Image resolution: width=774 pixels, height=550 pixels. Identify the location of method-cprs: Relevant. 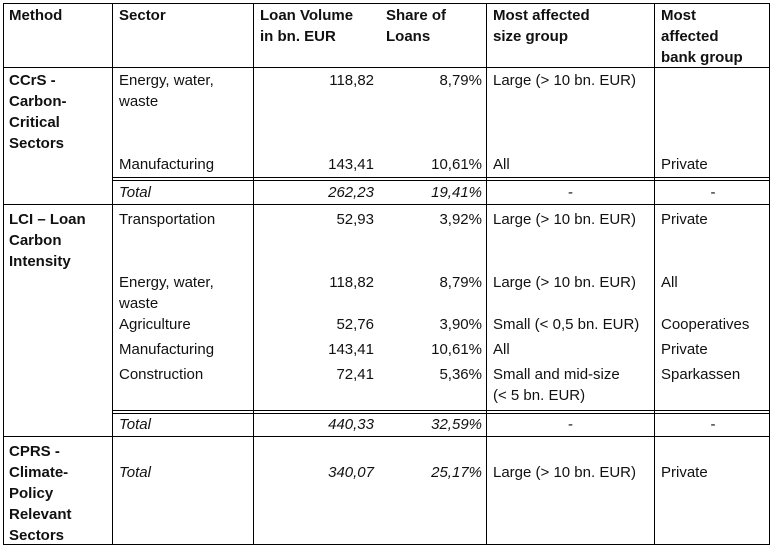
(40, 514).